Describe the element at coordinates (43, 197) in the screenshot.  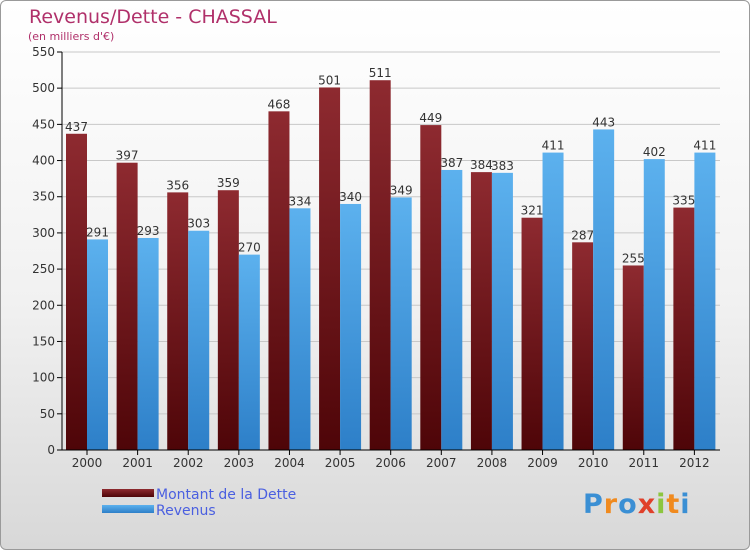
I see `y-tick-label: 350` at that location.